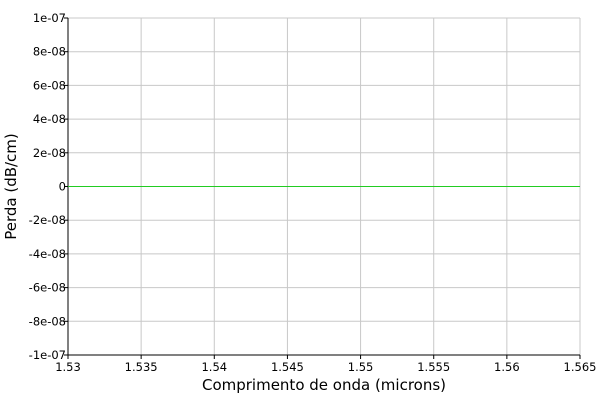  I want to click on y-tick-label: -1e-07, so click(47, 355).